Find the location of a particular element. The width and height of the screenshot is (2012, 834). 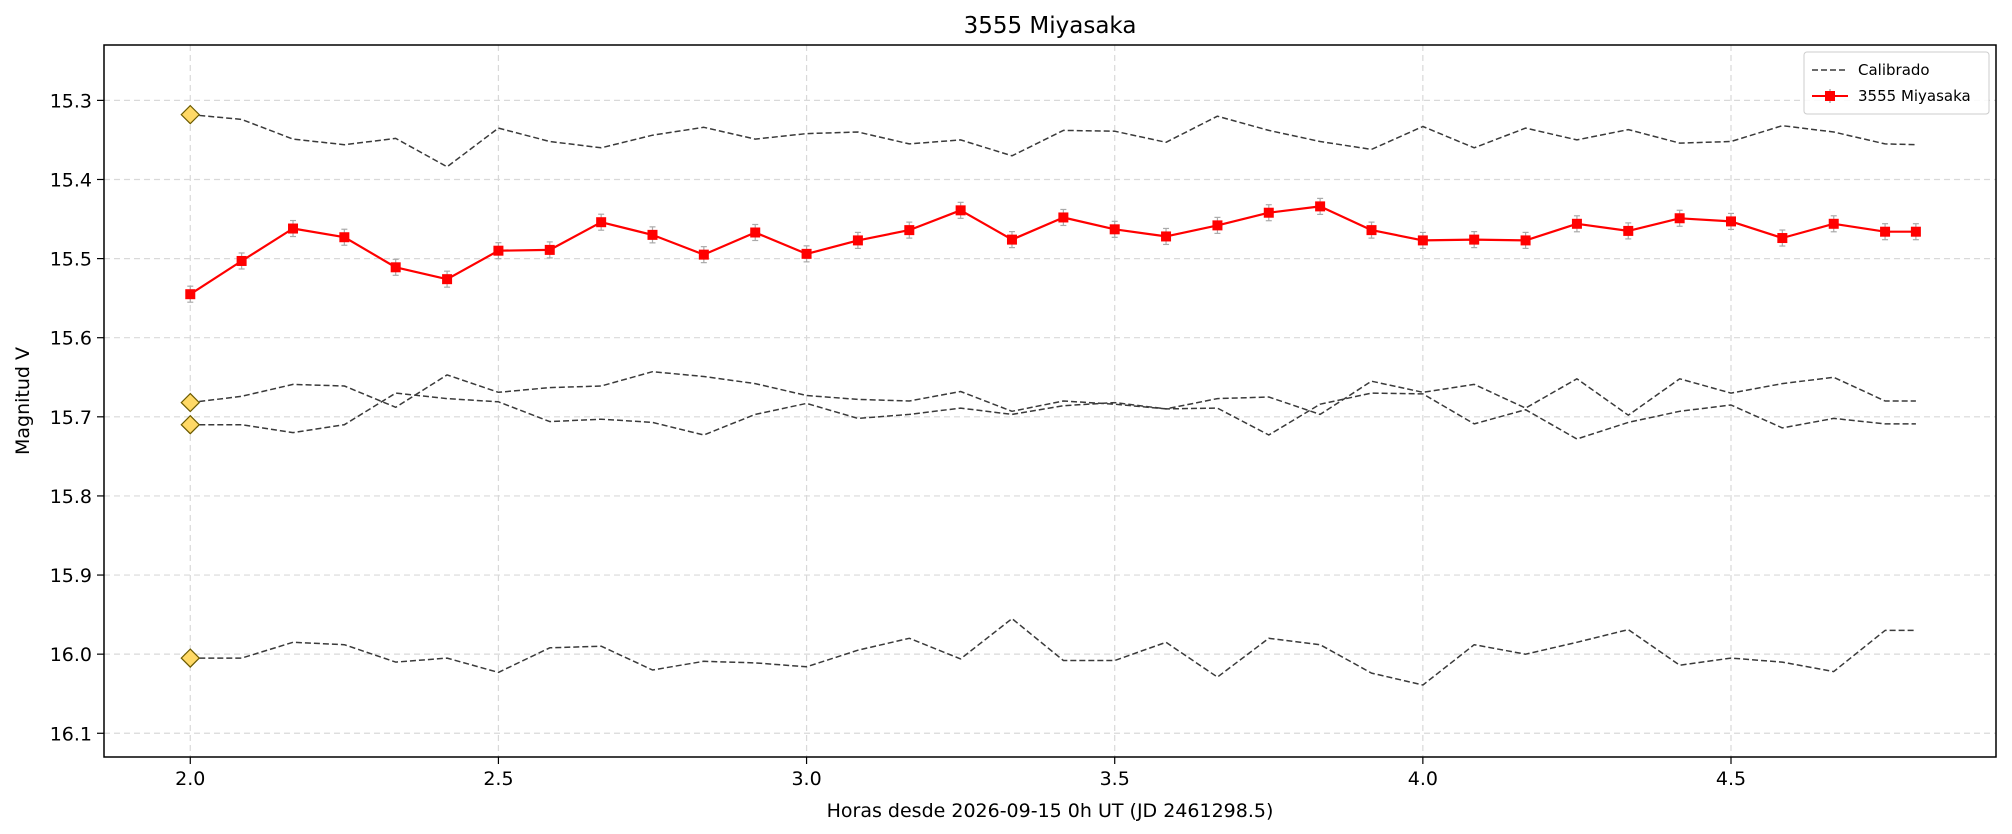

y-tick-label: 15.6 is located at coordinates (71, 339).